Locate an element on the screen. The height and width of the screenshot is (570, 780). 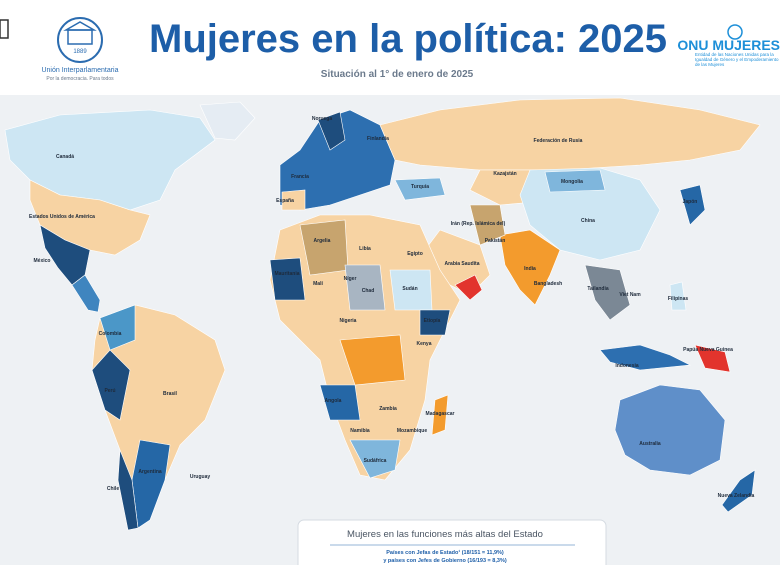
madagascar is located at coordinates (440, 415).